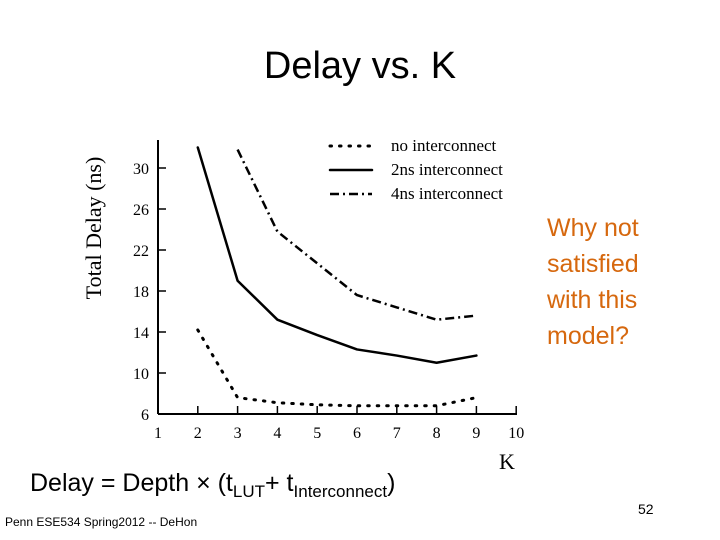  What do you see at coordinates (447, 169) in the screenshot?
I see `legend-label-2: 2ns interconnect` at bounding box center [447, 169].